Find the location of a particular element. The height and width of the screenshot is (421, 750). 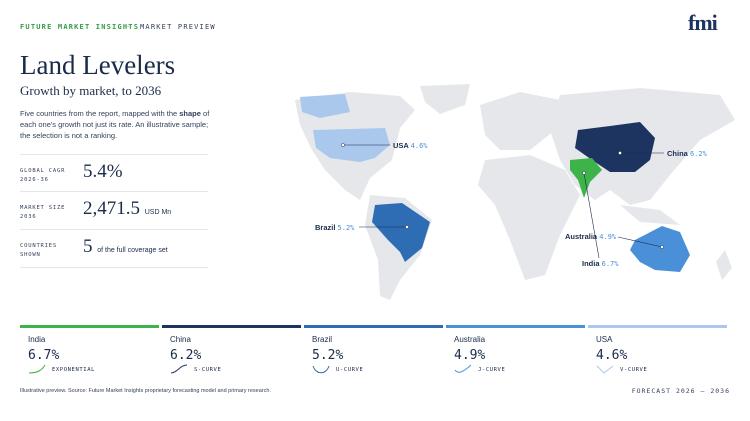

brazil-shape is located at coordinates (401, 232).